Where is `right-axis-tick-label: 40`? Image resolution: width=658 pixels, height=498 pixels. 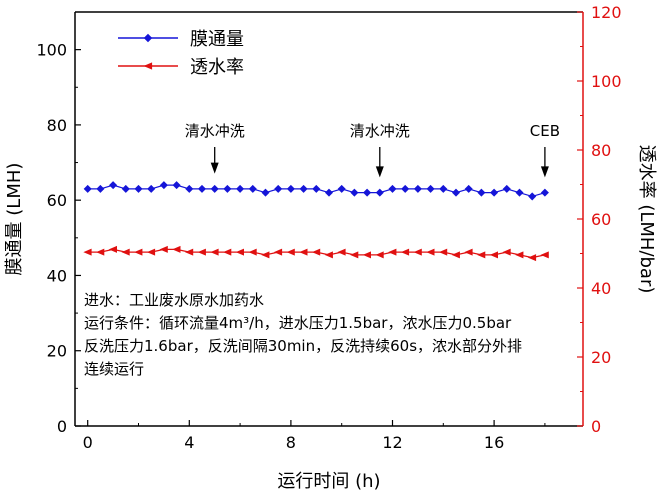
right-axis-tick-label: 40 is located at coordinates (601, 288).